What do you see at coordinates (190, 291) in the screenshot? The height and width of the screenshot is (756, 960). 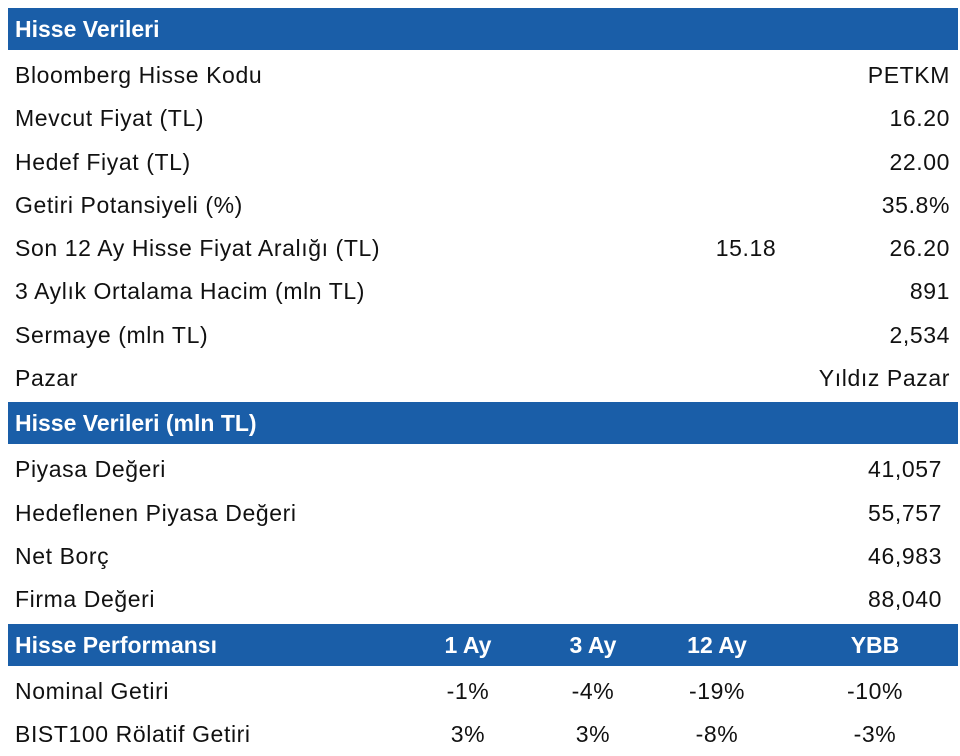 I see `row-label: 3 Aylık Ortalama Hacim (mln TL)` at bounding box center [190, 291].